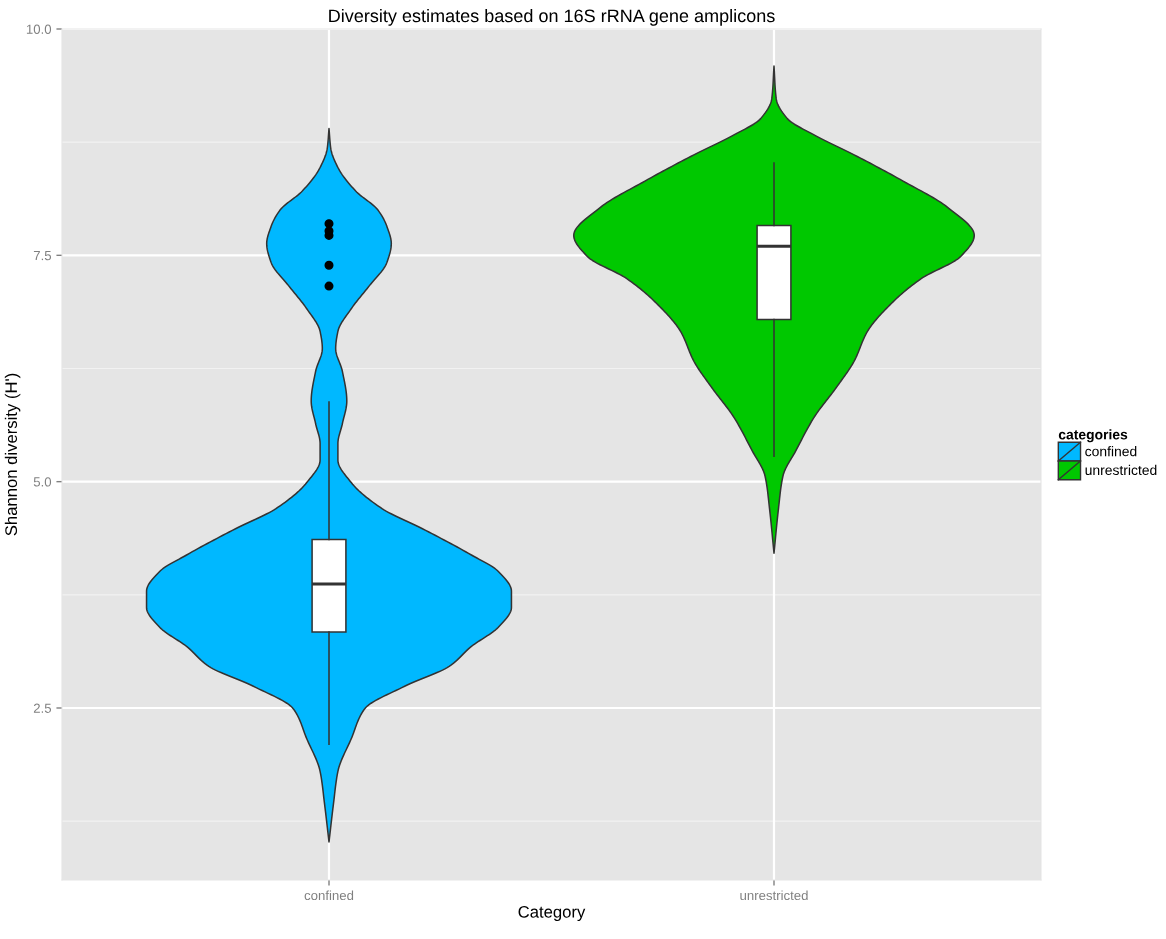 The width and height of the screenshot is (1166, 939). Describe the element at coordinates (1093, 436) in the screenshot. I see `legend-title: categories` at that location.